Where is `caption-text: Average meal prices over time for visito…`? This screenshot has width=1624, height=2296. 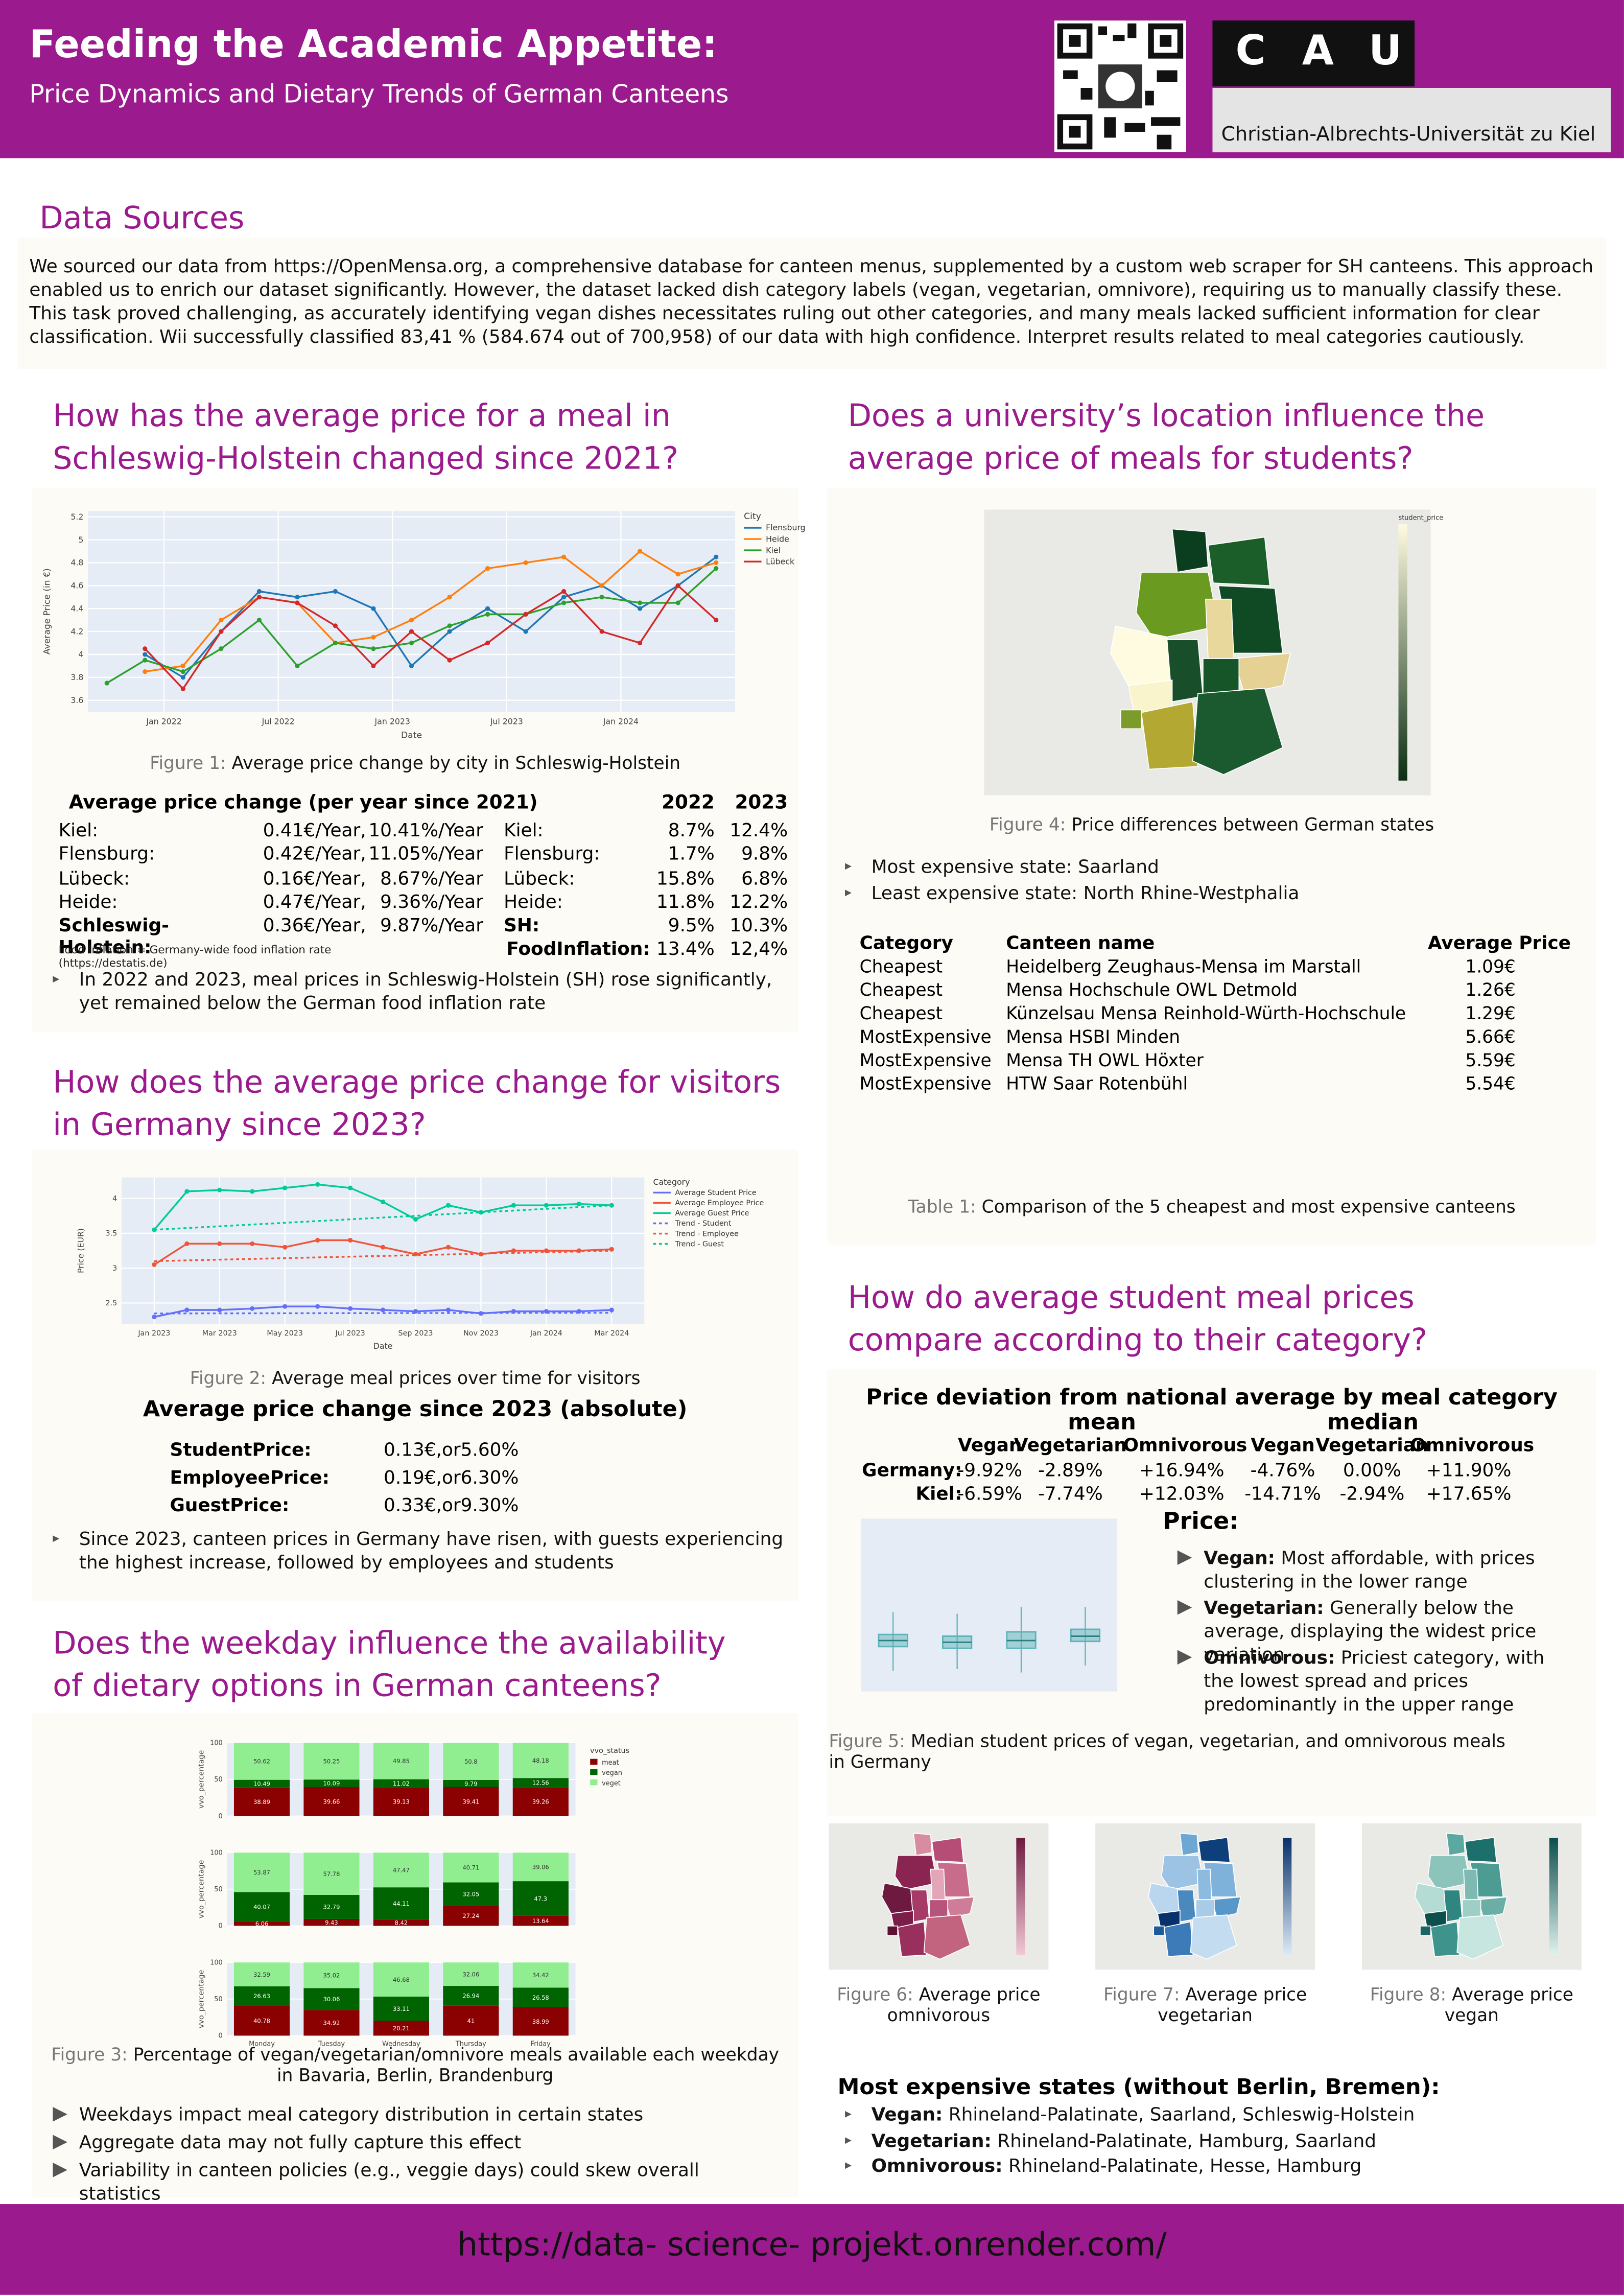
caption-text: Average meal prices over time for visito… is located at coordinates (456, 1378).